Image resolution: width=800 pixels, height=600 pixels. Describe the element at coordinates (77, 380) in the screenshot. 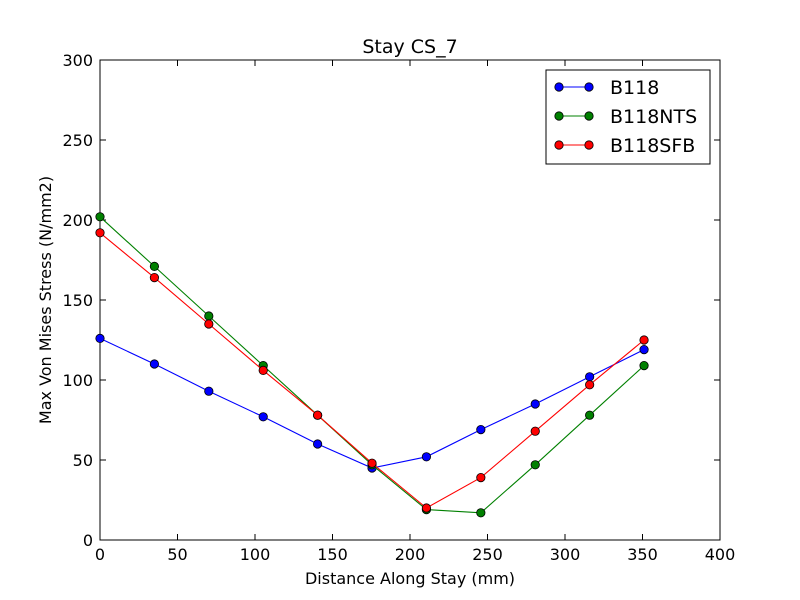

I see `y-tick-label: 100` at that location.